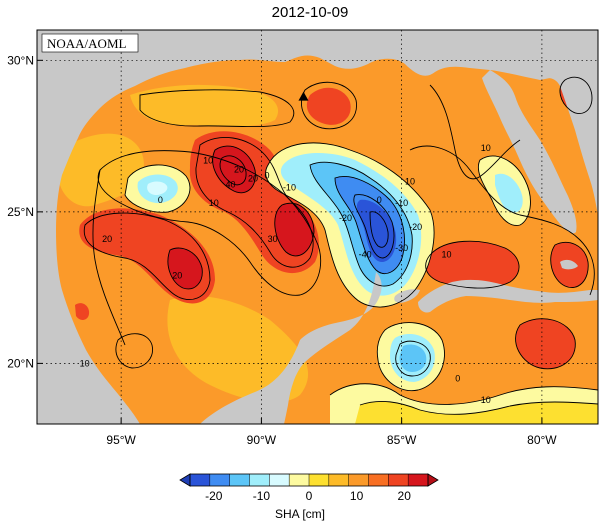 Image resolution: width=600 pixels, height=523 pixels. What do you see at coordinates (134, 351) in the screenshot?
I see `contour-10-southwest` at bounding box center [134, 351].